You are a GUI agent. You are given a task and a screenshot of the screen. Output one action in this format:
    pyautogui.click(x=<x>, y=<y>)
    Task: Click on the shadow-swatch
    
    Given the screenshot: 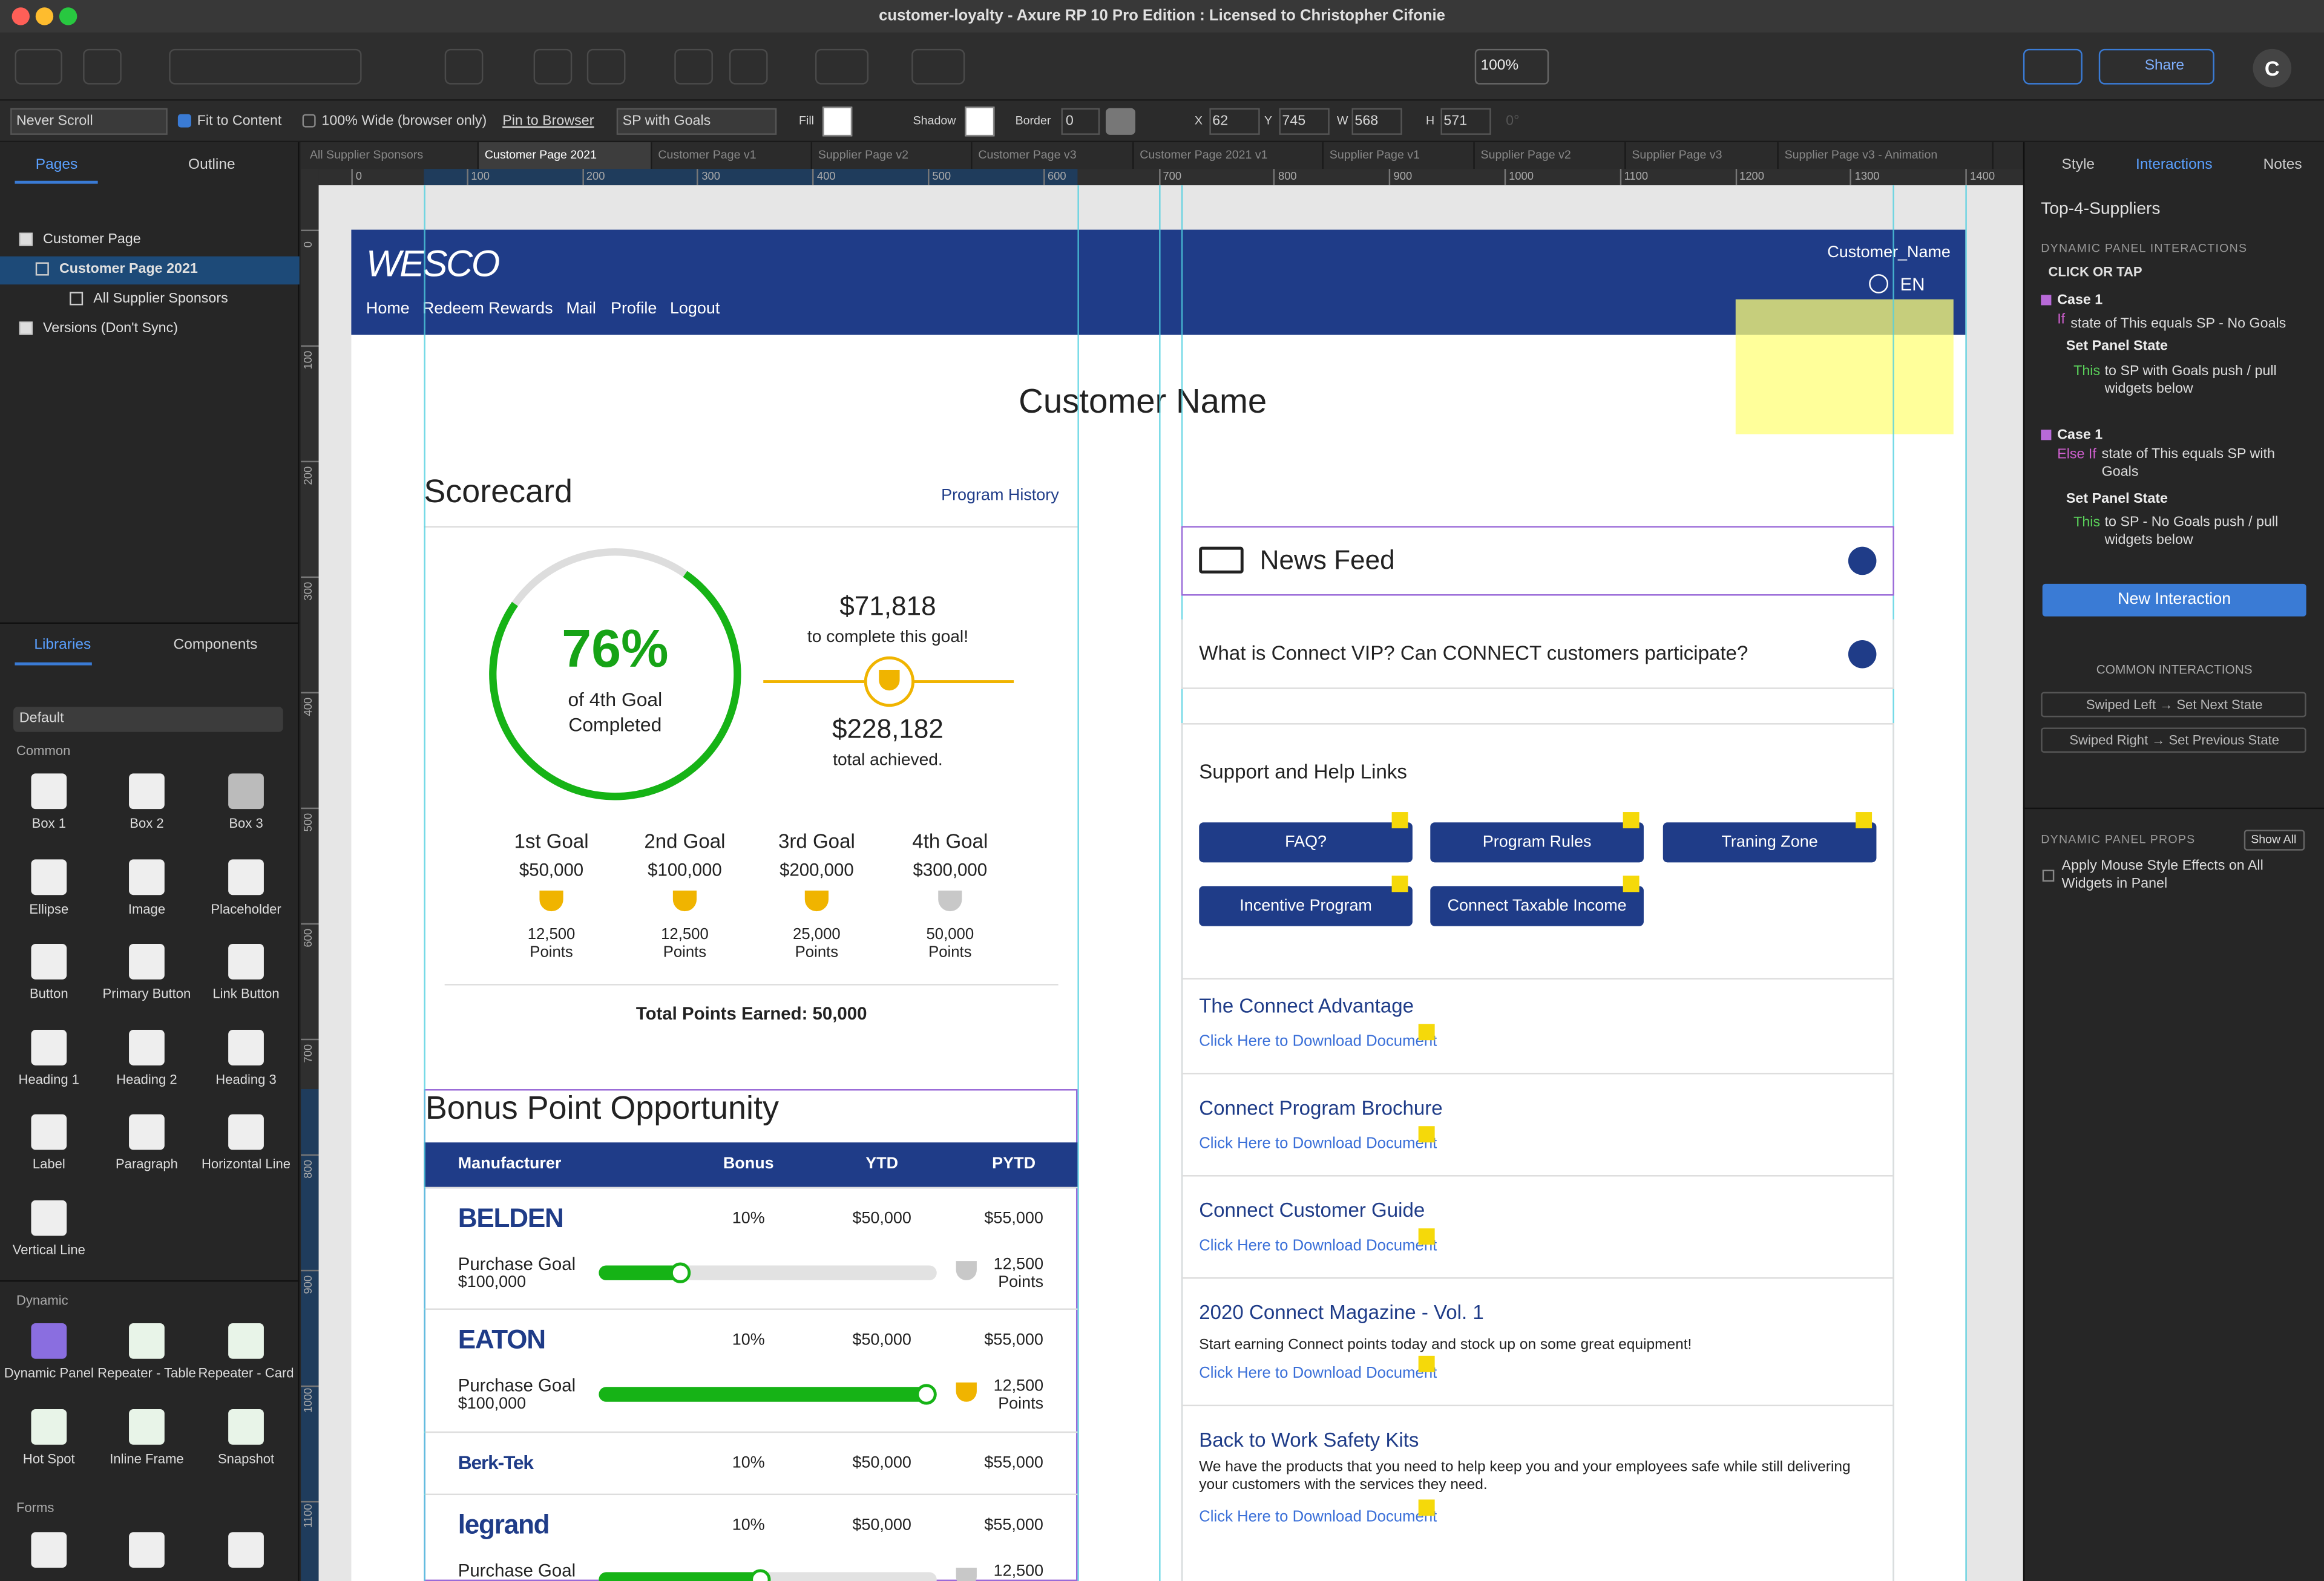 What is the action you would take?
    pyautogui.click(x=980, y=121)
    